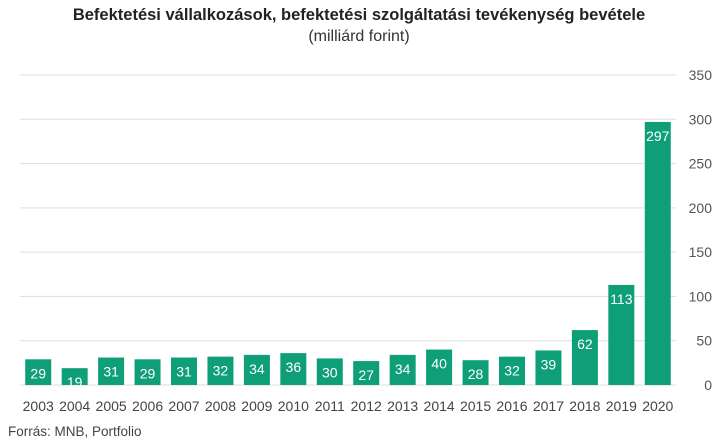  I want to click on x-tick-label: 2017, so click(548, 406).